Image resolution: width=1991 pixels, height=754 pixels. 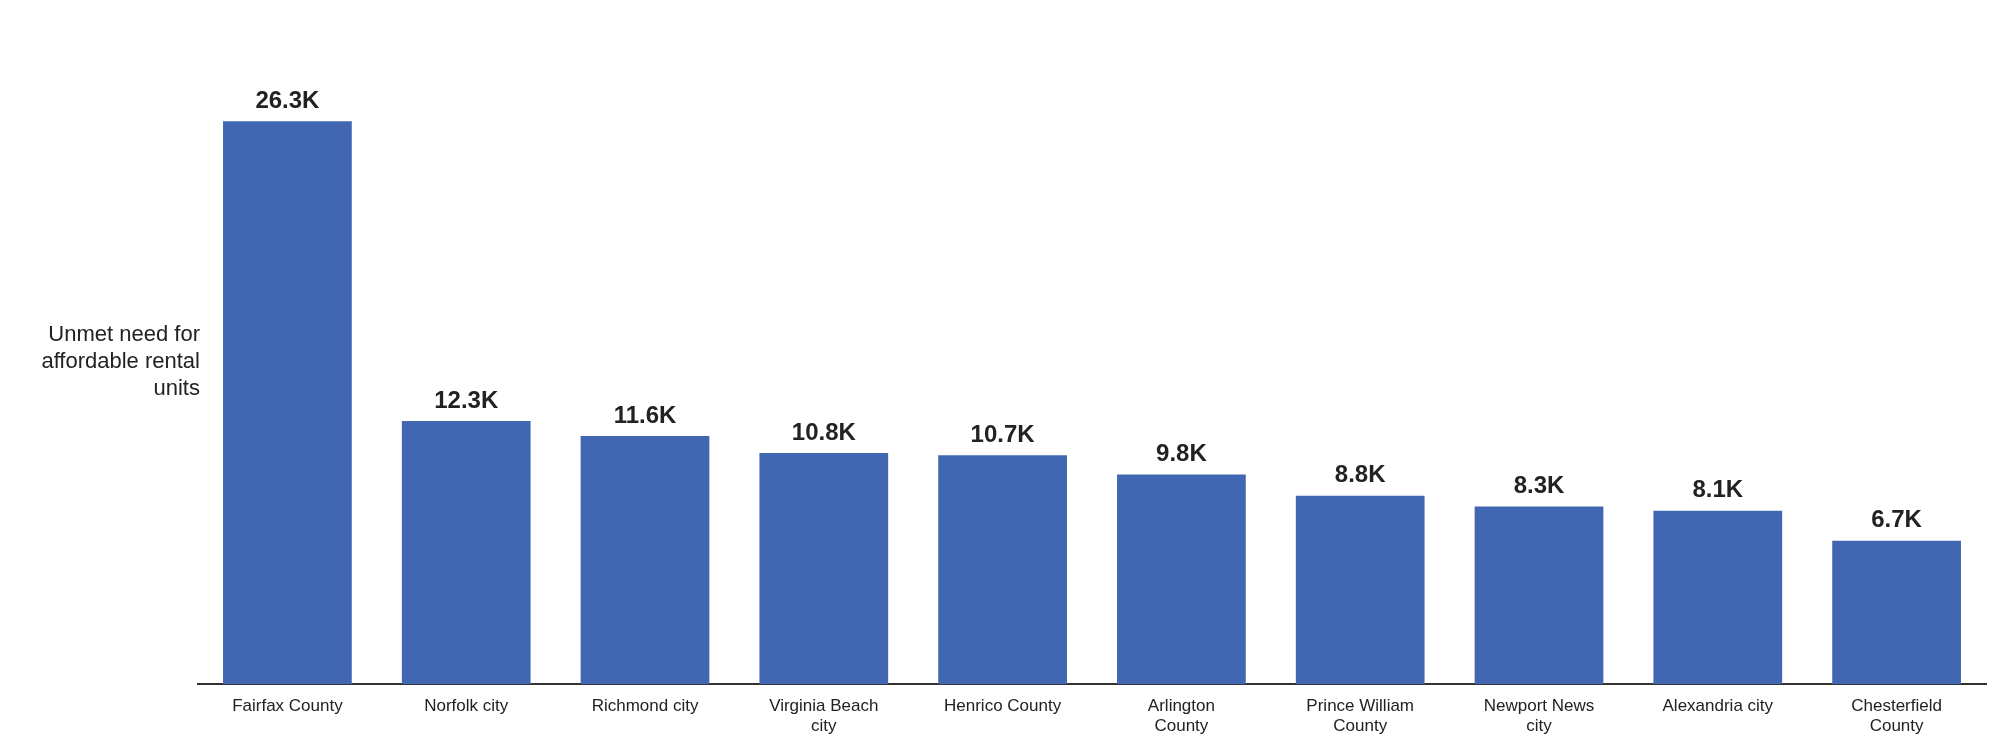 I want to click on data-label: 26.3K, so click(x=288, y=99).